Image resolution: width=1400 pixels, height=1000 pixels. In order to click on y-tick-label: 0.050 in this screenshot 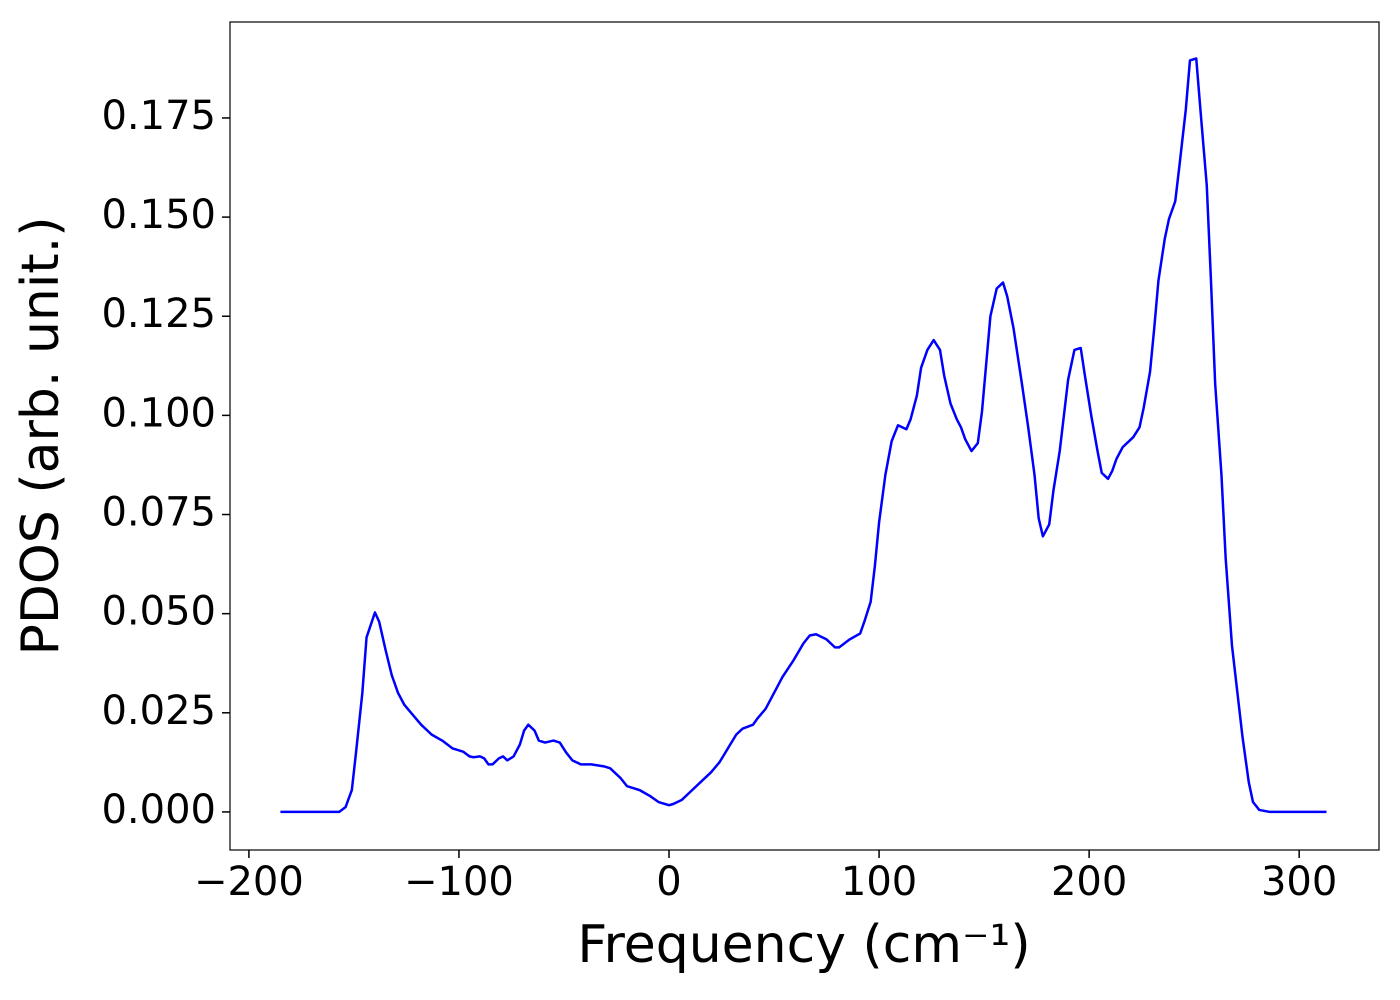, I will do `click(158, 612)`.